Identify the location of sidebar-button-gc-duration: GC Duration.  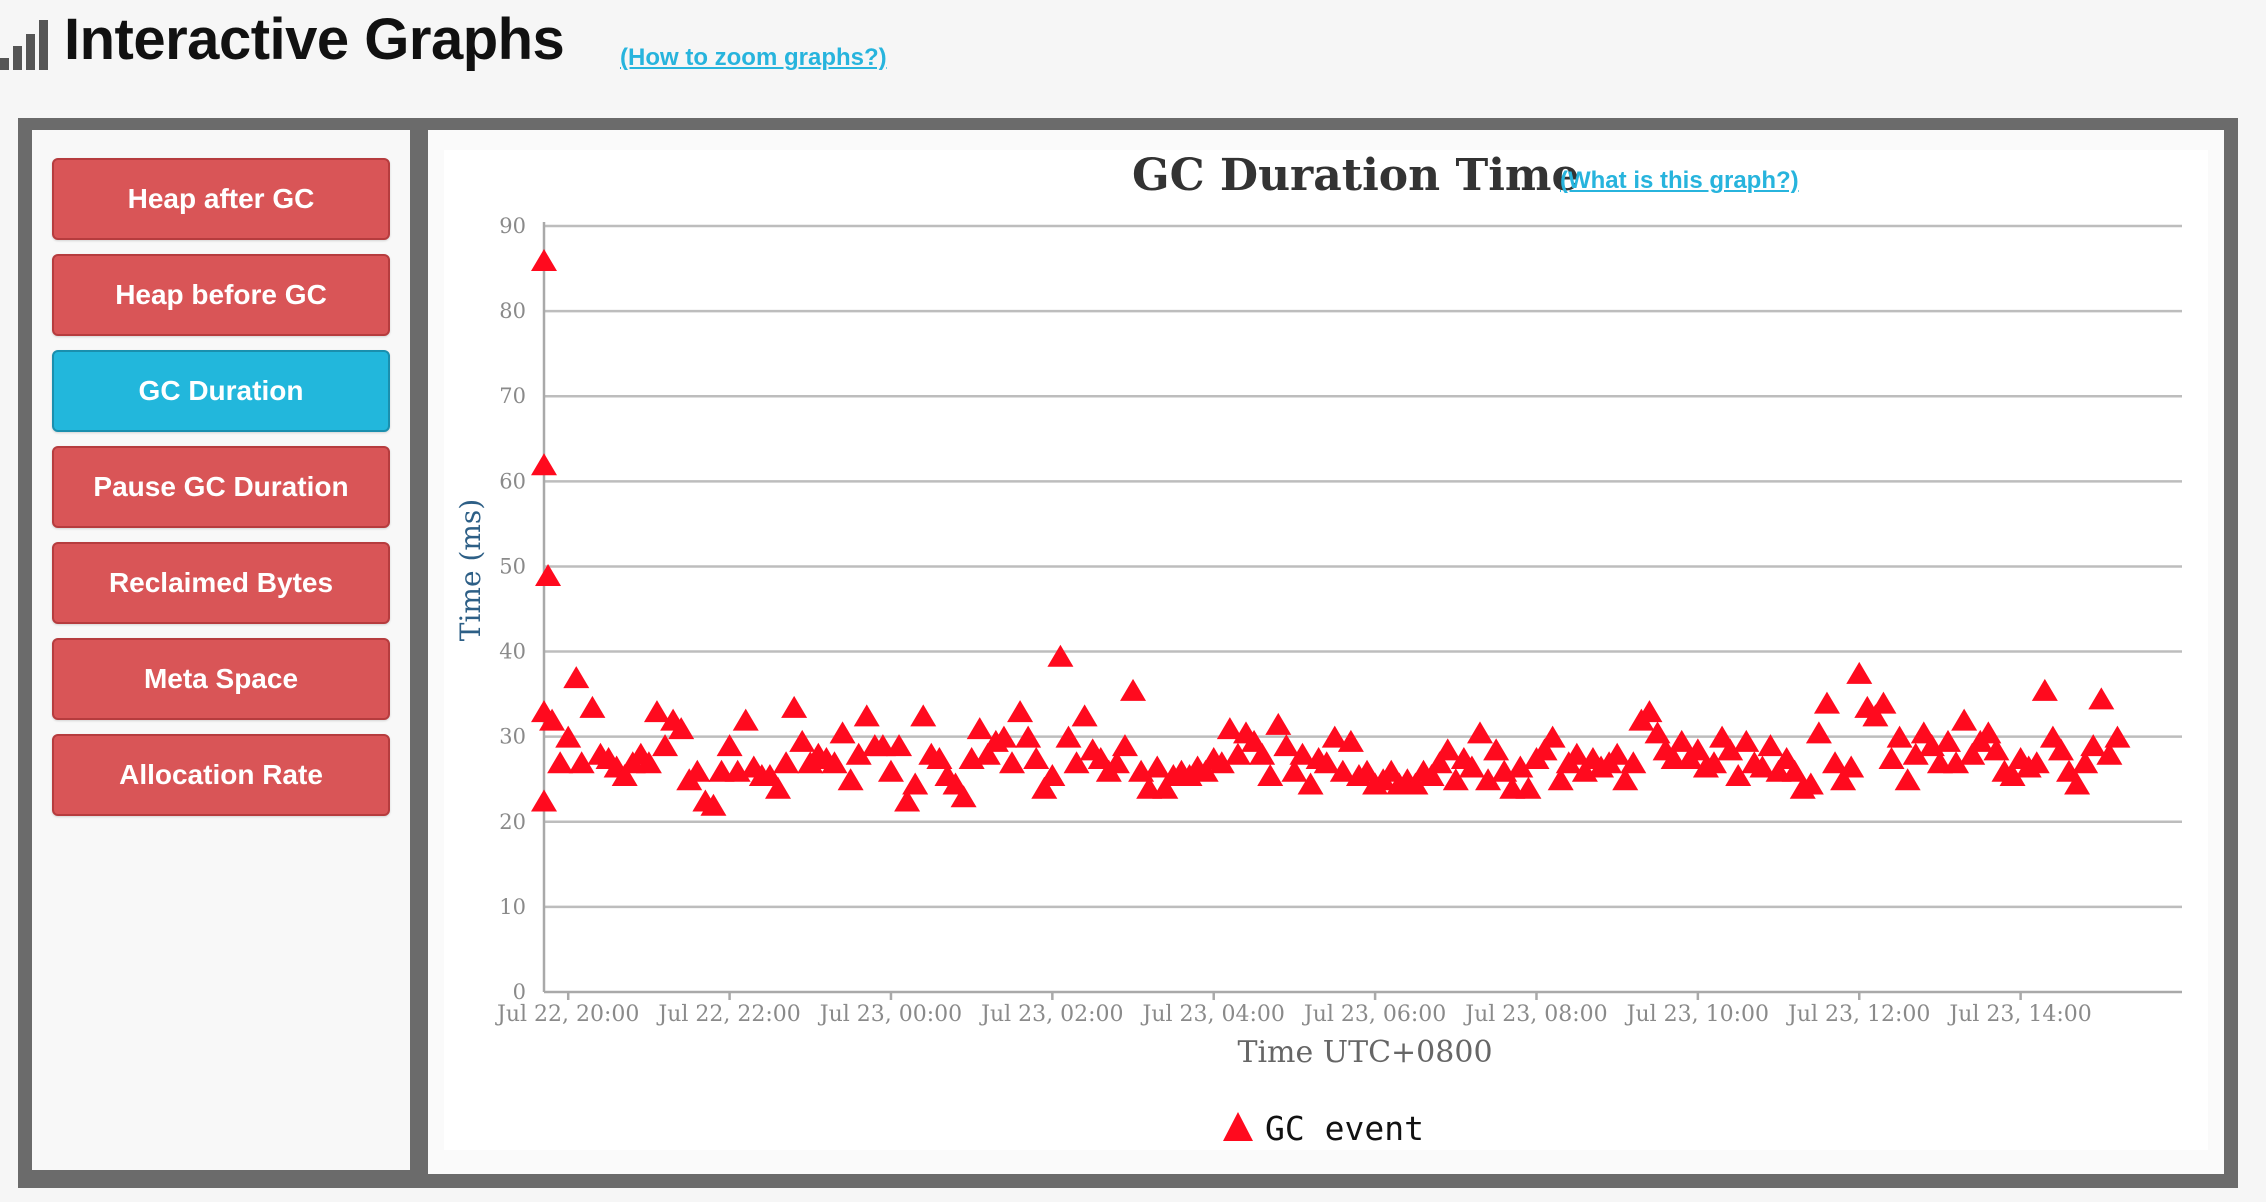
(221, 391).